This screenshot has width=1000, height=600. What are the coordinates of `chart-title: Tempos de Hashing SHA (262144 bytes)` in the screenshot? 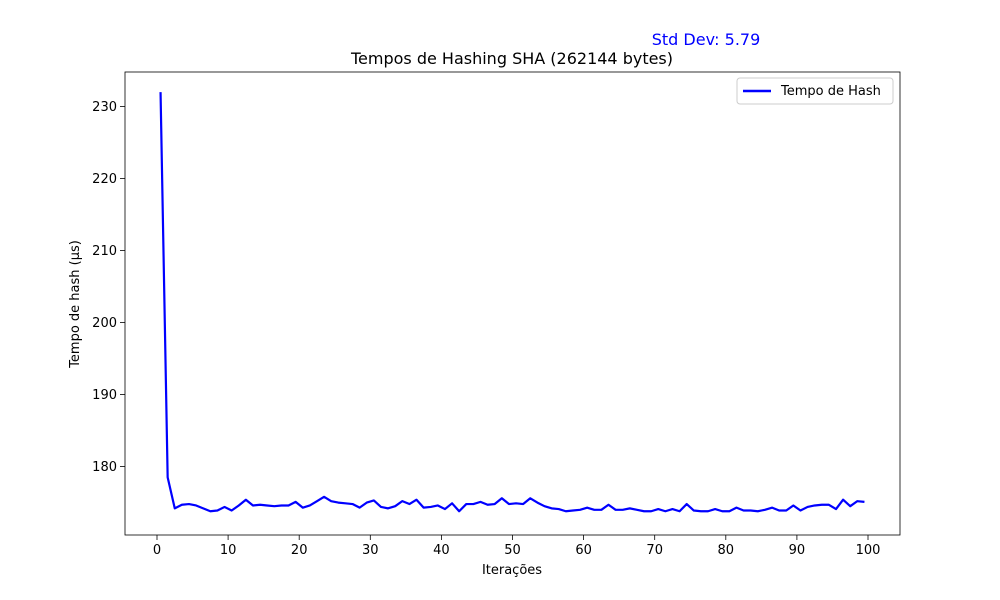 It's located at (511, 58).